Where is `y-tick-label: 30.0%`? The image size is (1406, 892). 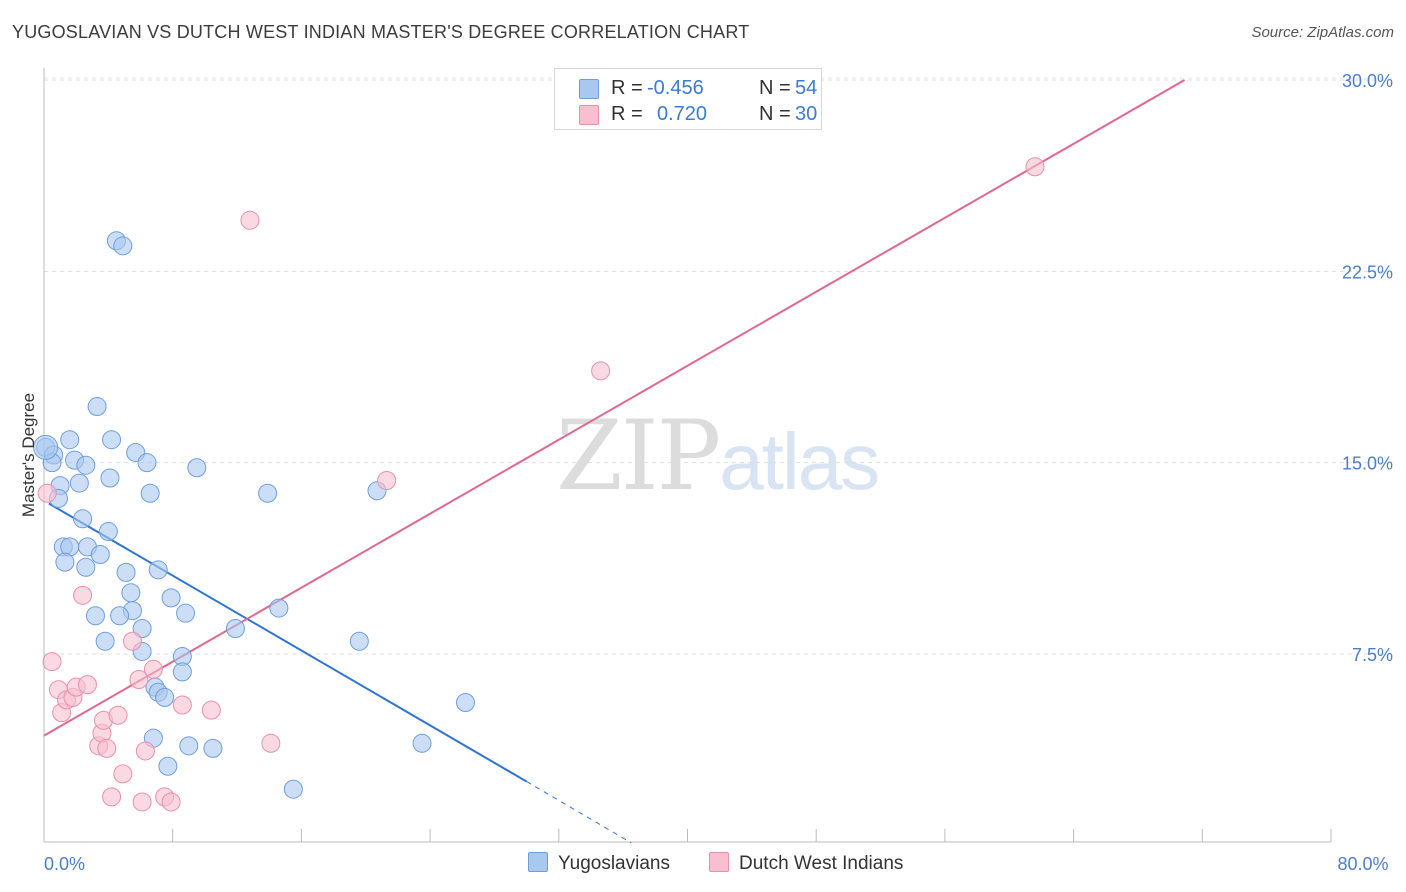
y-tick-label: 30.0% is located at coordinates (1367, 81).